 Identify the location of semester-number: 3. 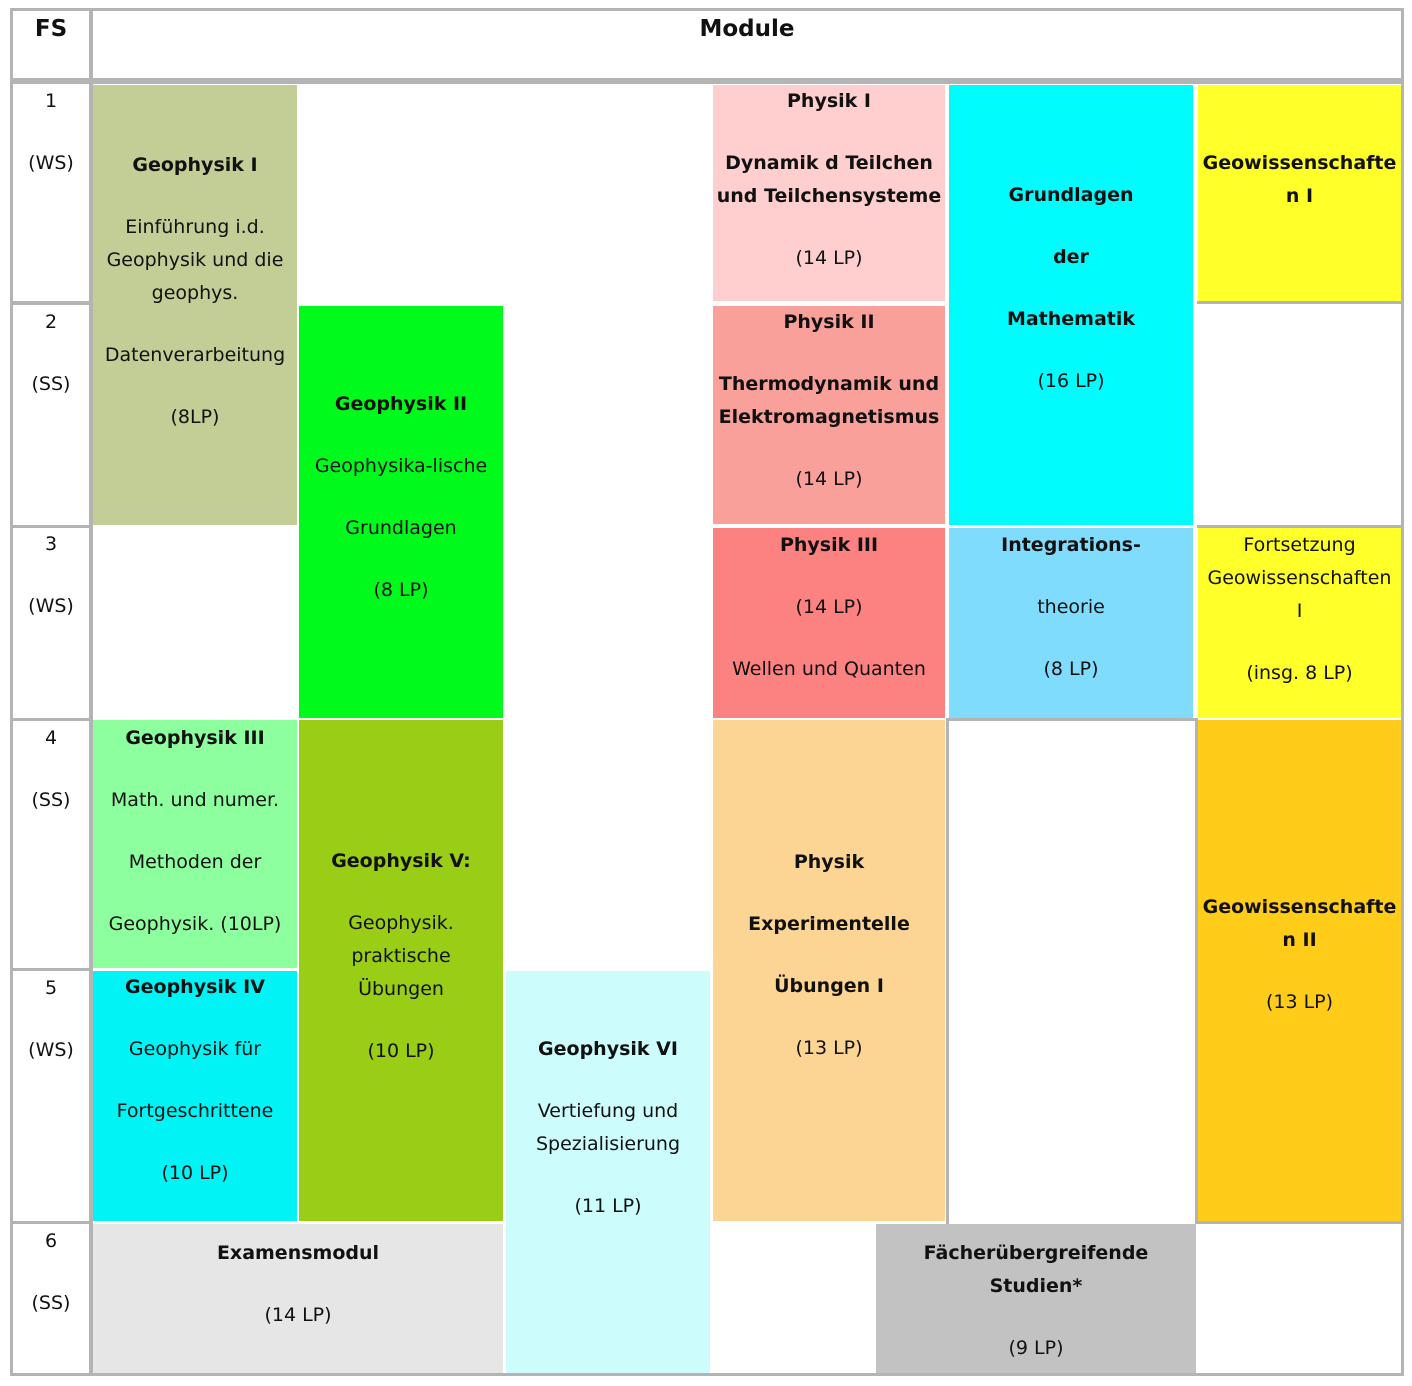
(51, 544).